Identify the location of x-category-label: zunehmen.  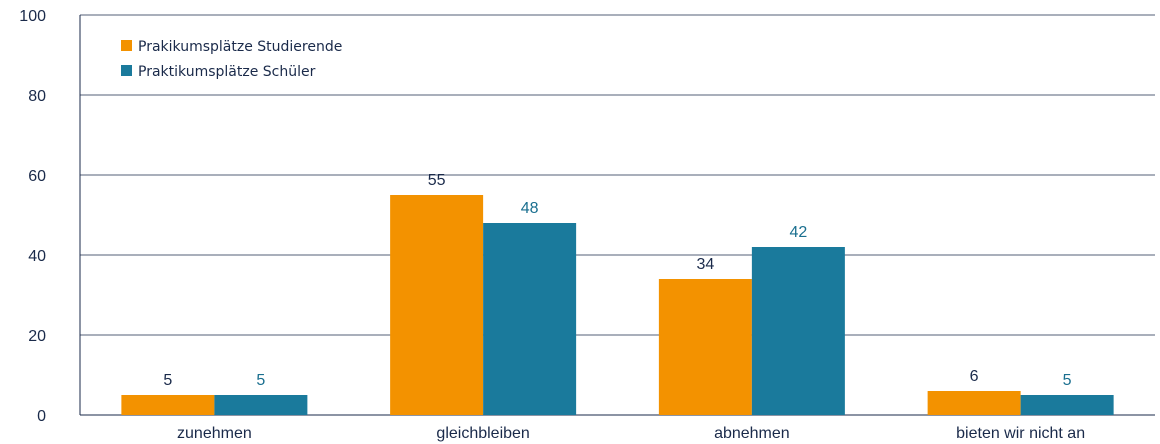
(214, 433).